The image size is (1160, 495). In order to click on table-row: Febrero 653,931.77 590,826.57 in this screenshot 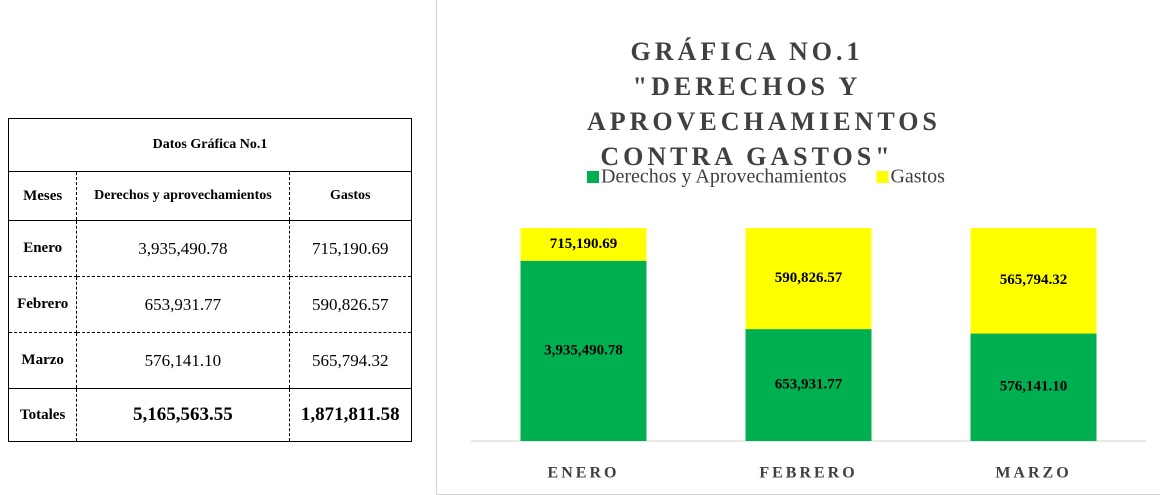, I will do `click(209, 304)`.